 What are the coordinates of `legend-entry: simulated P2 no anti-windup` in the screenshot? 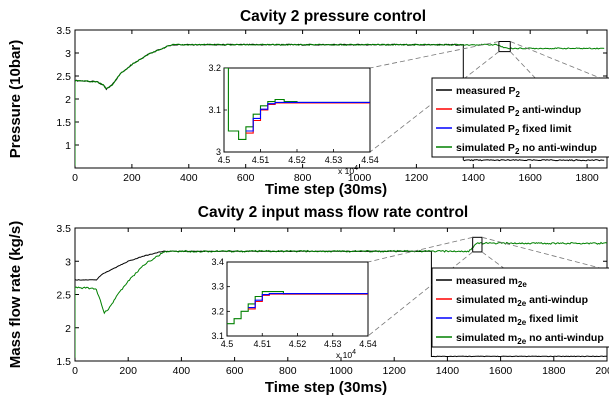 It's located at (526, 149).